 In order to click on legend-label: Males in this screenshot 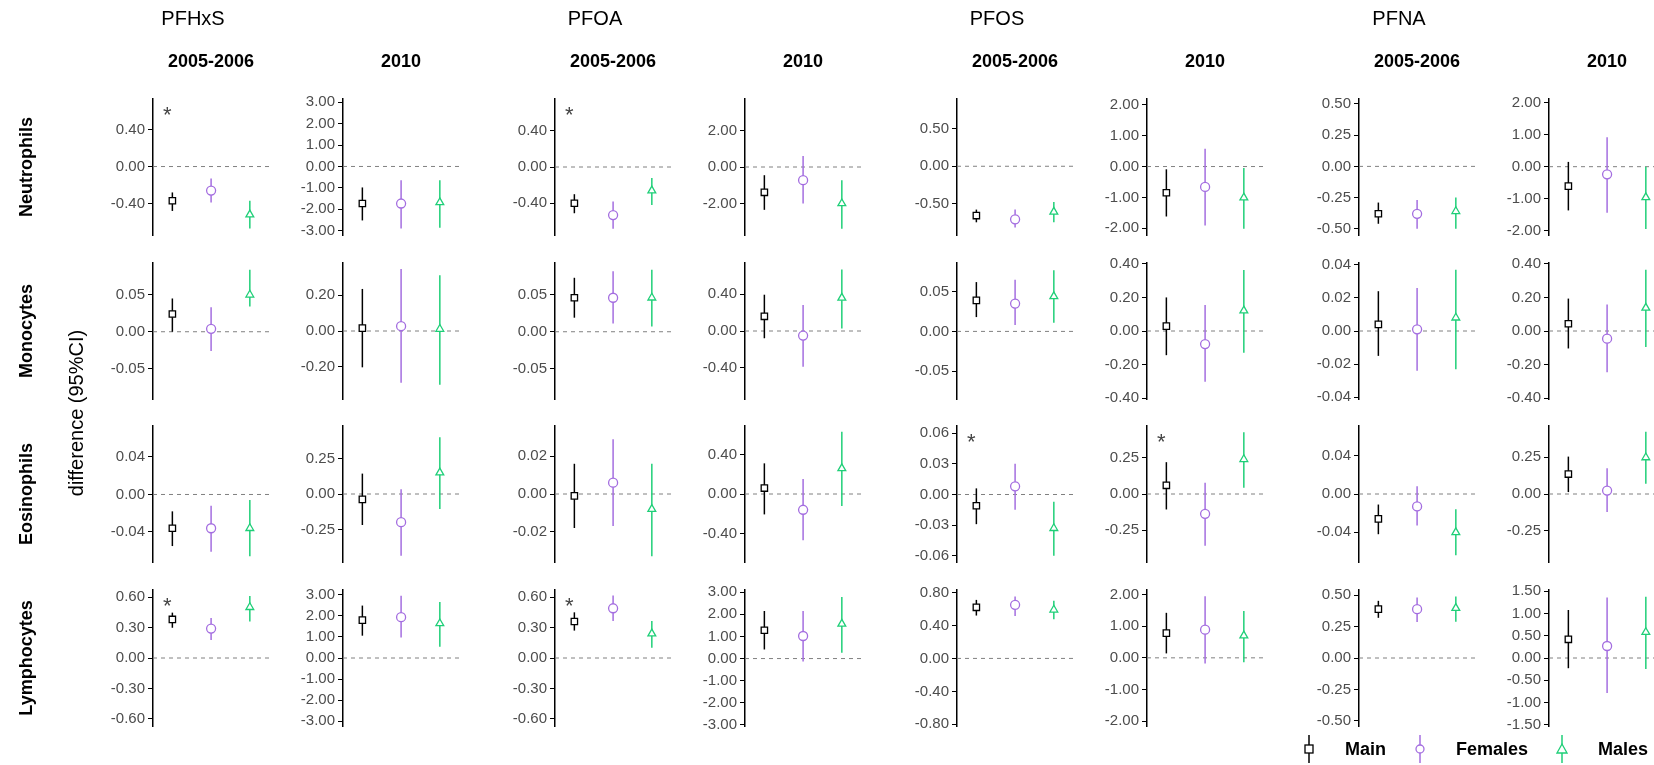, I will do `click(1622, 749)`.